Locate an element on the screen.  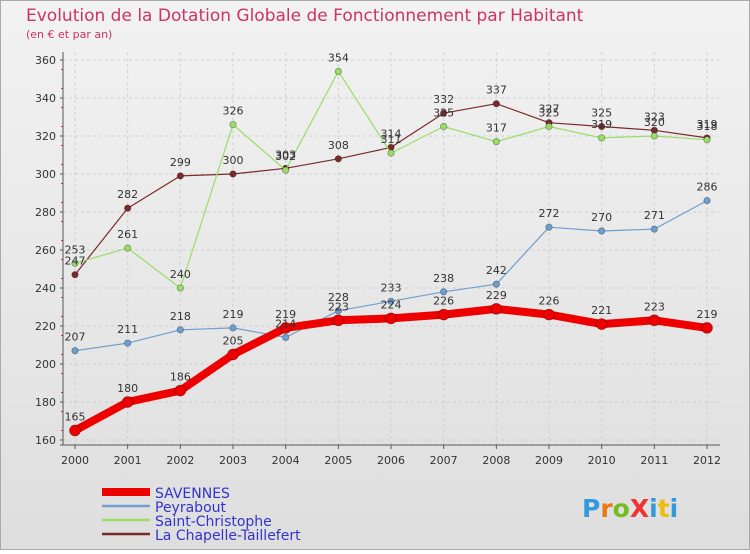
proxiti-logo: ProXiti is located at coordinates (630, 508).